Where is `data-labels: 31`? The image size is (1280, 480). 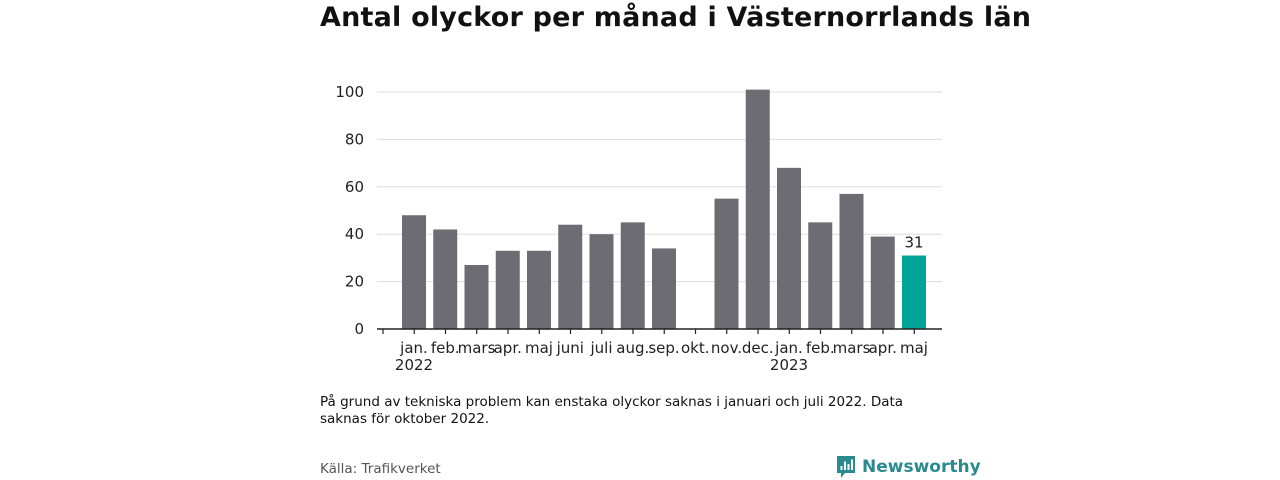
data-labels: 31 is located at coordinates (913, 243).